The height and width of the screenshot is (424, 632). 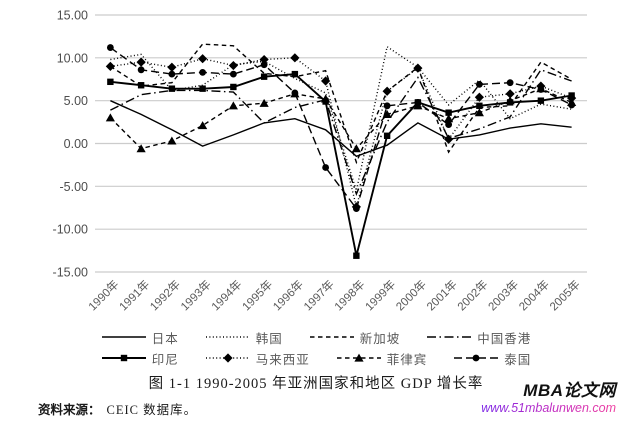 I want to click on x-axis-tick-label: 2004年, so click(x=534, y=295).